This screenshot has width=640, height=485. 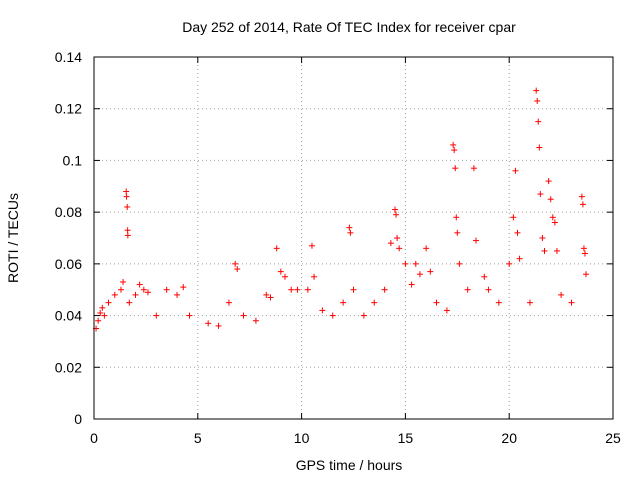 I want to click on y-tick-label: 0.12, so click(x=68, y=109).